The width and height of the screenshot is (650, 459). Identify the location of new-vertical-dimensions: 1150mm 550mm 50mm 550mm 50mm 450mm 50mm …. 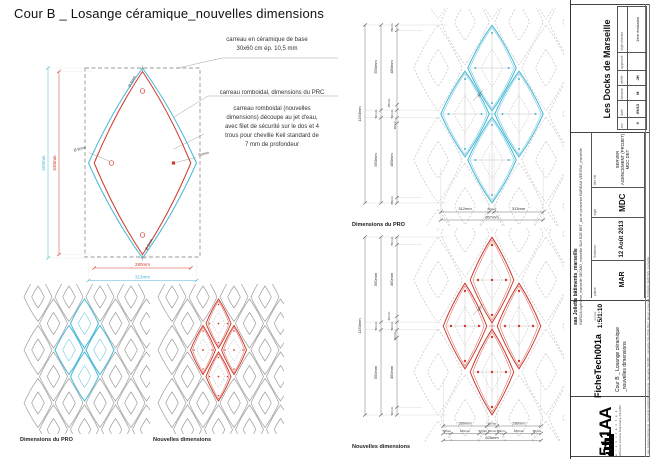
(378, 326).